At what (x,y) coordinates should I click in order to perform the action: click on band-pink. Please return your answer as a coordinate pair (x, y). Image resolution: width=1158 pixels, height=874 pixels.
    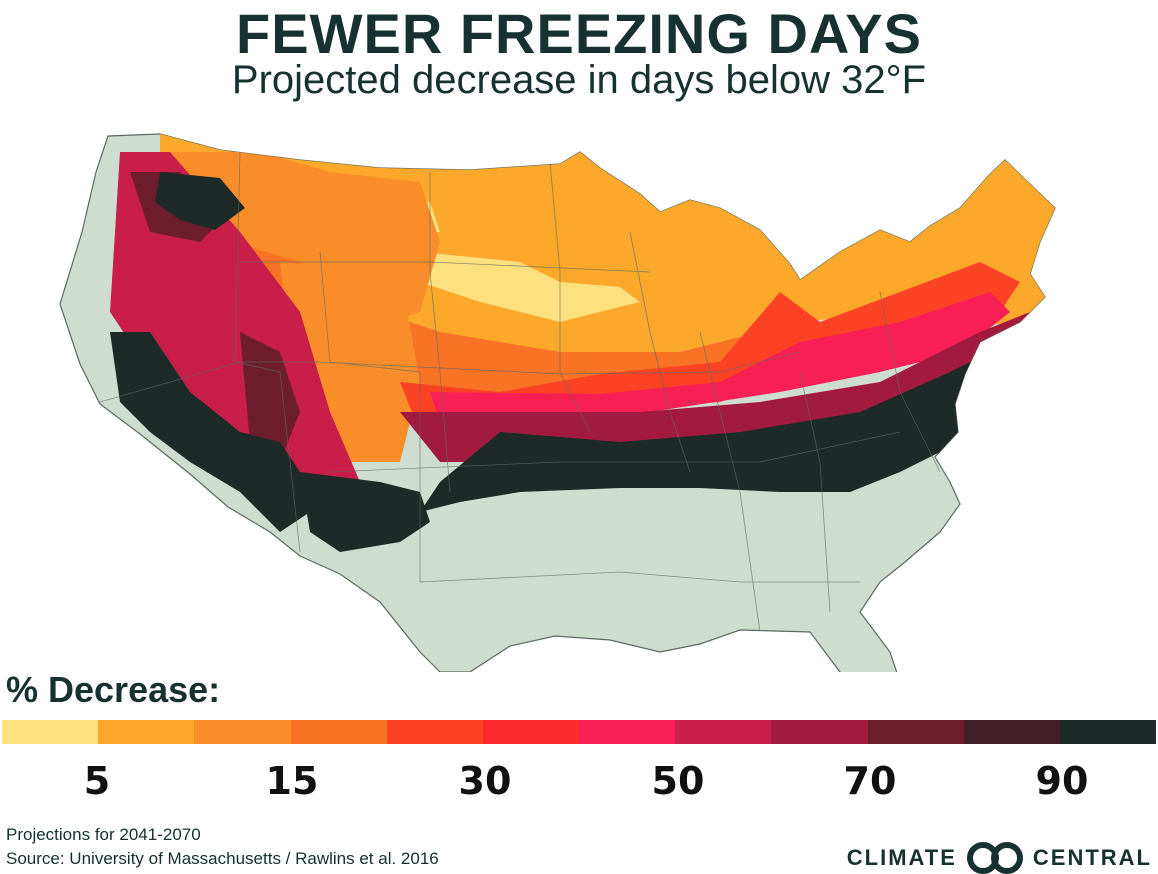
    Looking at the image, I should click on (720, 357).